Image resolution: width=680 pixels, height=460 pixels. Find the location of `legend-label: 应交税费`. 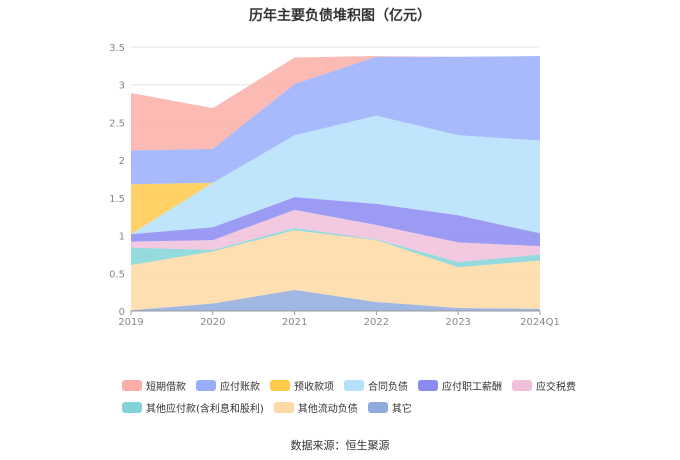

legend-label: 应交税费 is located at coordinates (556, 387).